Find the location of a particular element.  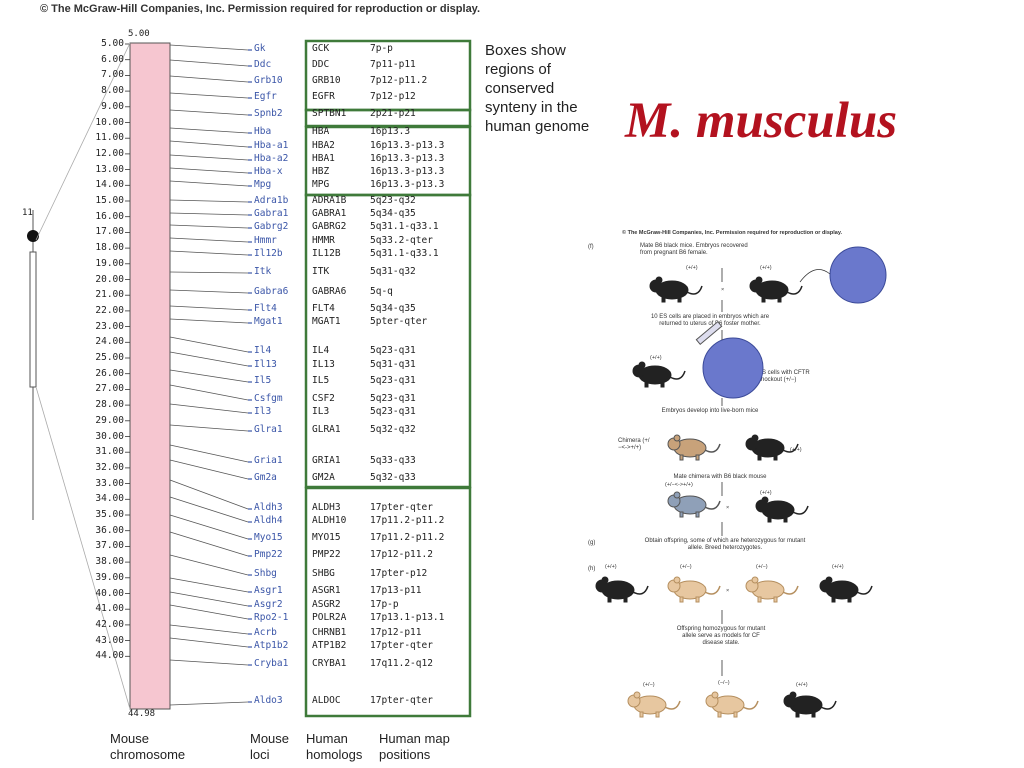

human-homolog: SPTBN1 is located at coordinates (329, 113).